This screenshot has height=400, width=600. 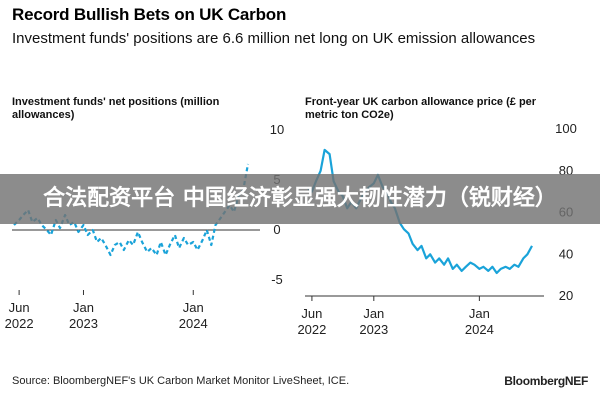 I want to click on y-tick-label: 20, so click(x=566, y=295).